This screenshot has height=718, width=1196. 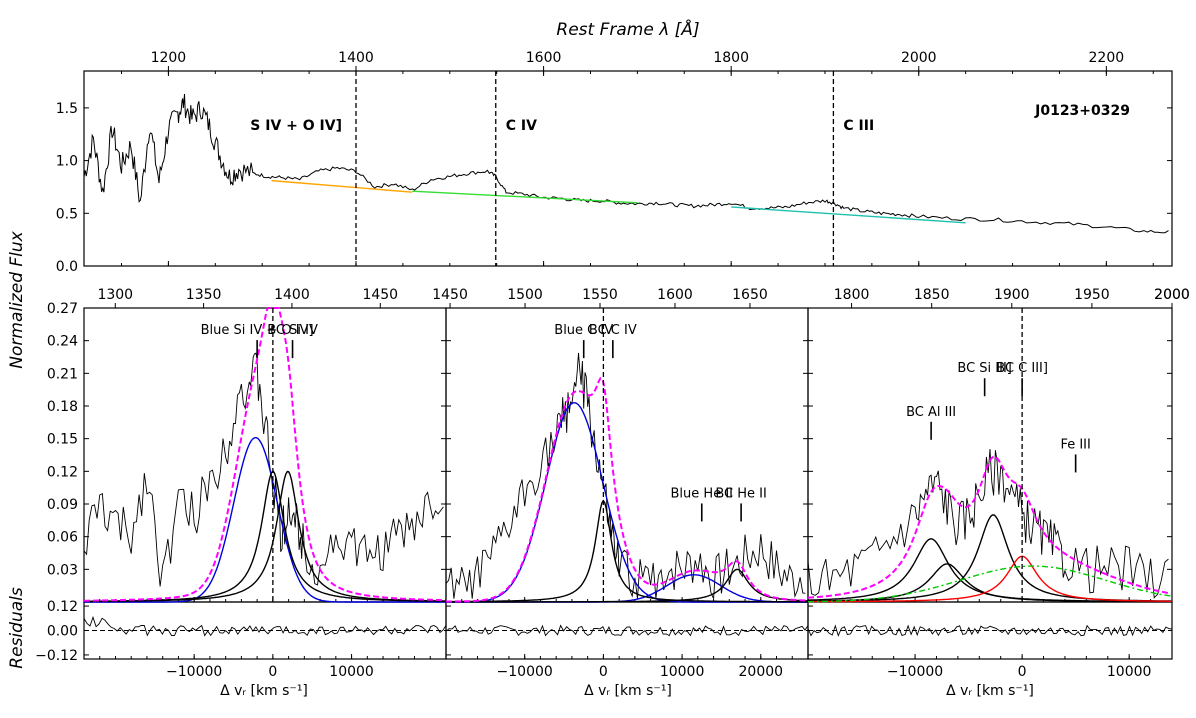 I want to click on ciii-panel-component-bc-si-iii-, so click(x=990, y=558).